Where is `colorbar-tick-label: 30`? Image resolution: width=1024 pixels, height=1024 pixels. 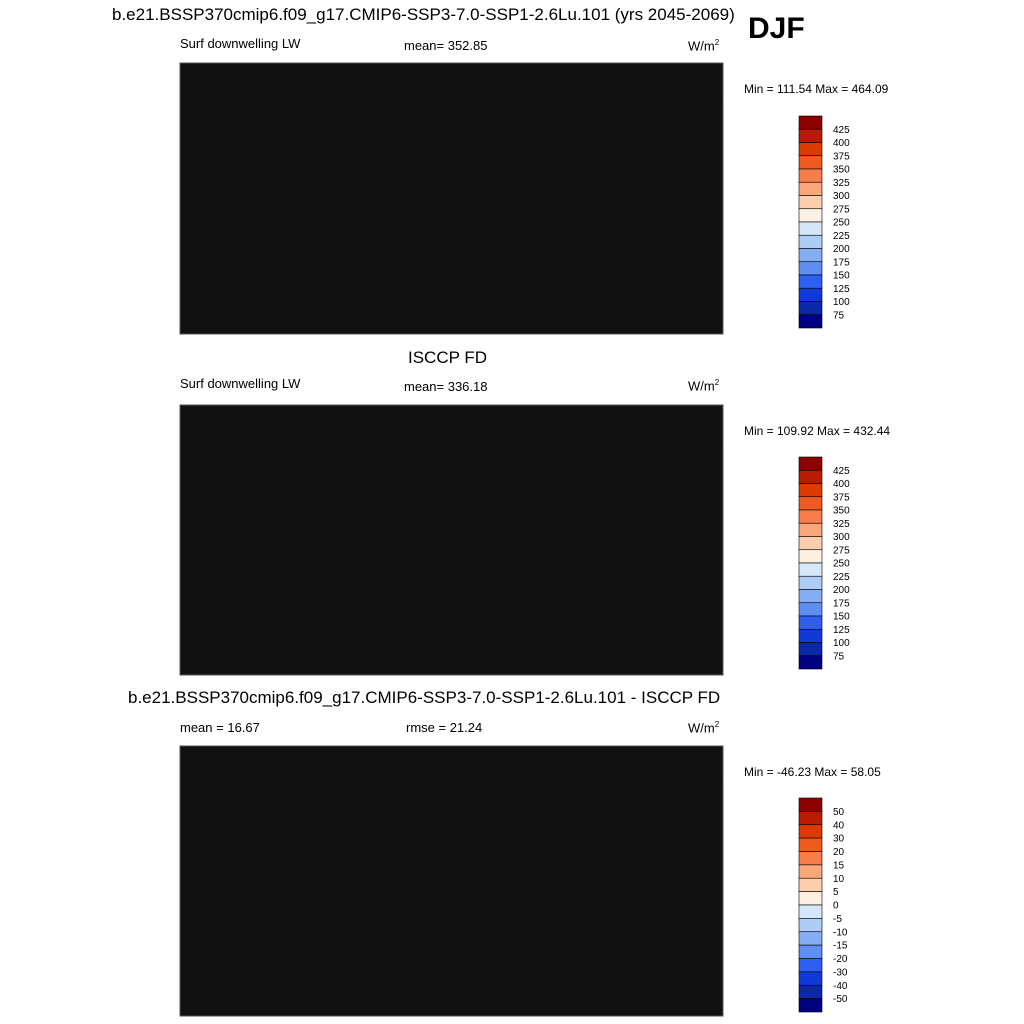
colorbar-tick-label: 30 is located at coordinates (839, 839).